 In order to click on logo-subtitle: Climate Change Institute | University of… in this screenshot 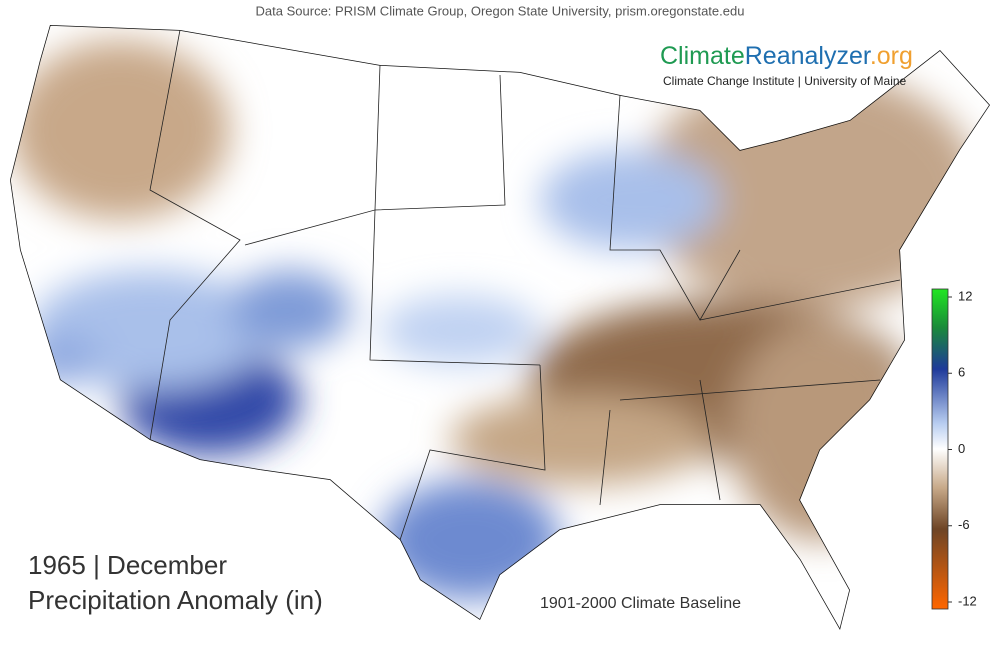, I will do `click(785, 81)`.